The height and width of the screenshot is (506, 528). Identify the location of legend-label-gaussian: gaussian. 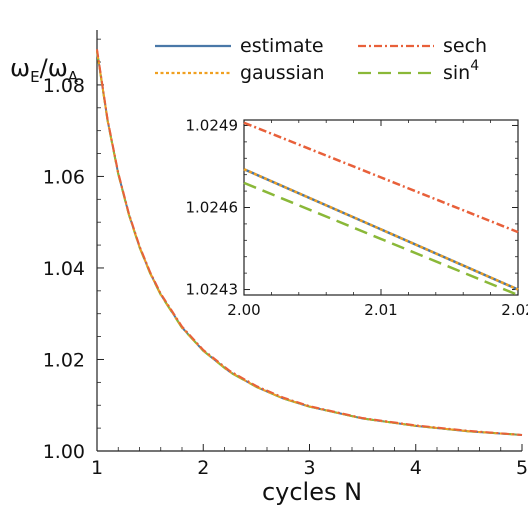
(282, 73).